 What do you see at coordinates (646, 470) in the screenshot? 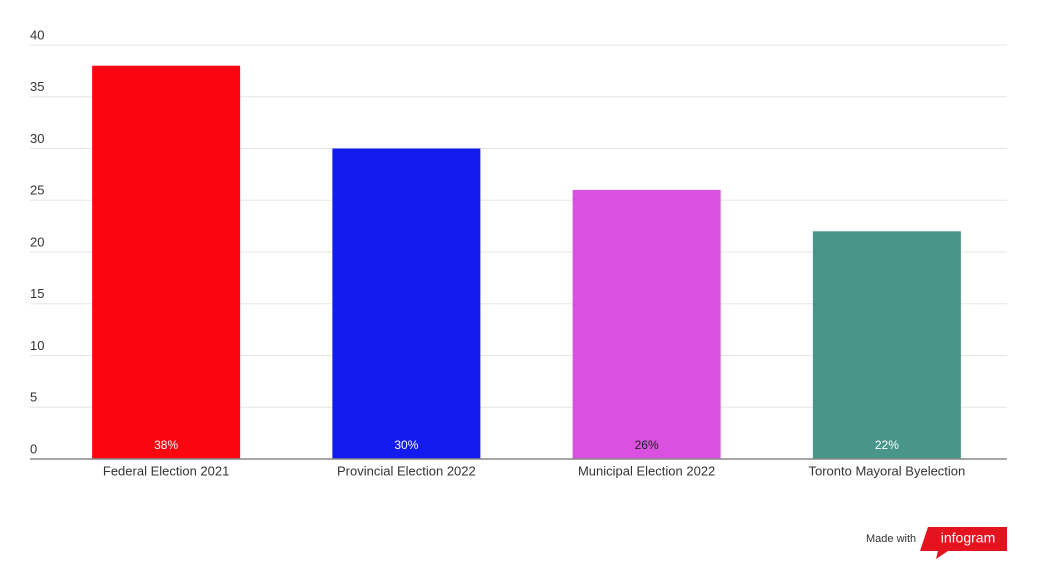
I see `x-tick-label: Municipal Election 2022` at bounding box center [646, 470].